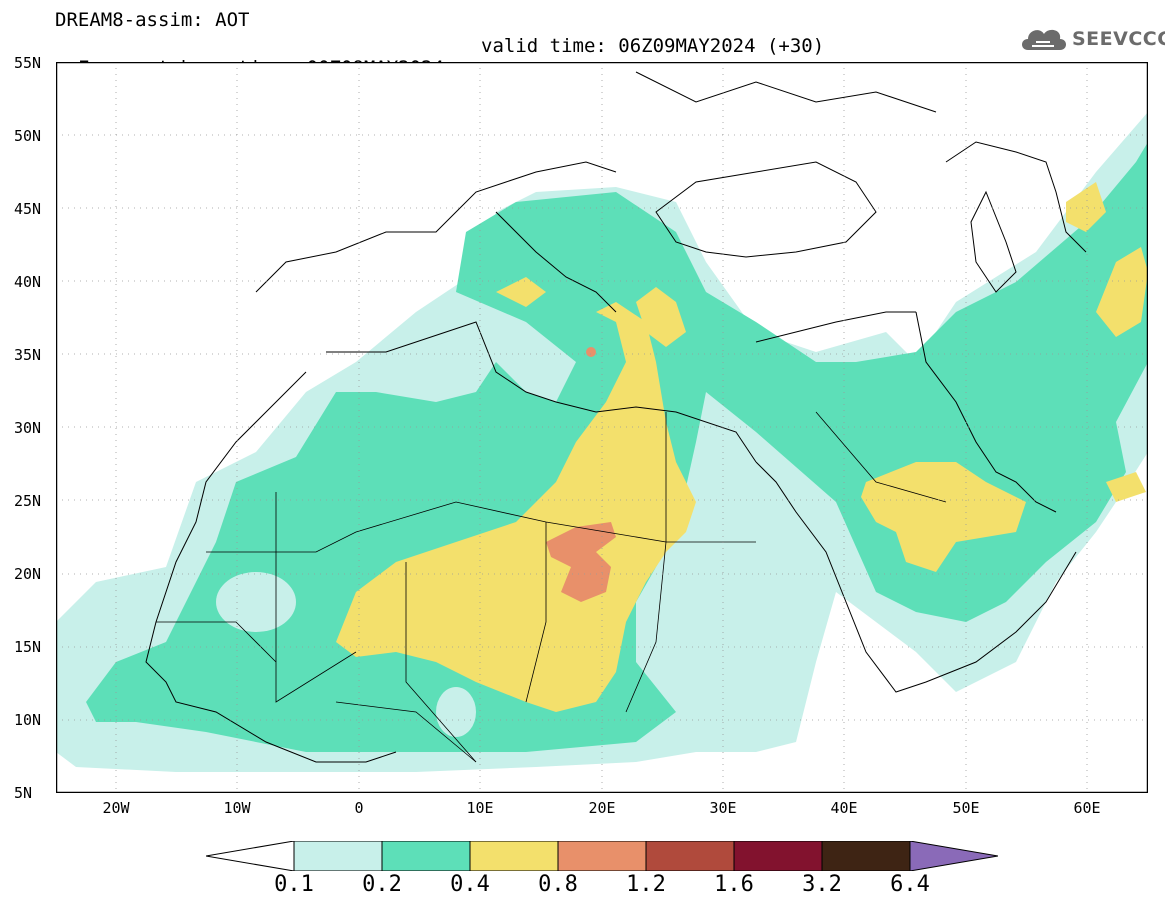  Describe the element at coordinates (822, 884) in the screenshot. I see `colorbar-label: 3.2` at that location.